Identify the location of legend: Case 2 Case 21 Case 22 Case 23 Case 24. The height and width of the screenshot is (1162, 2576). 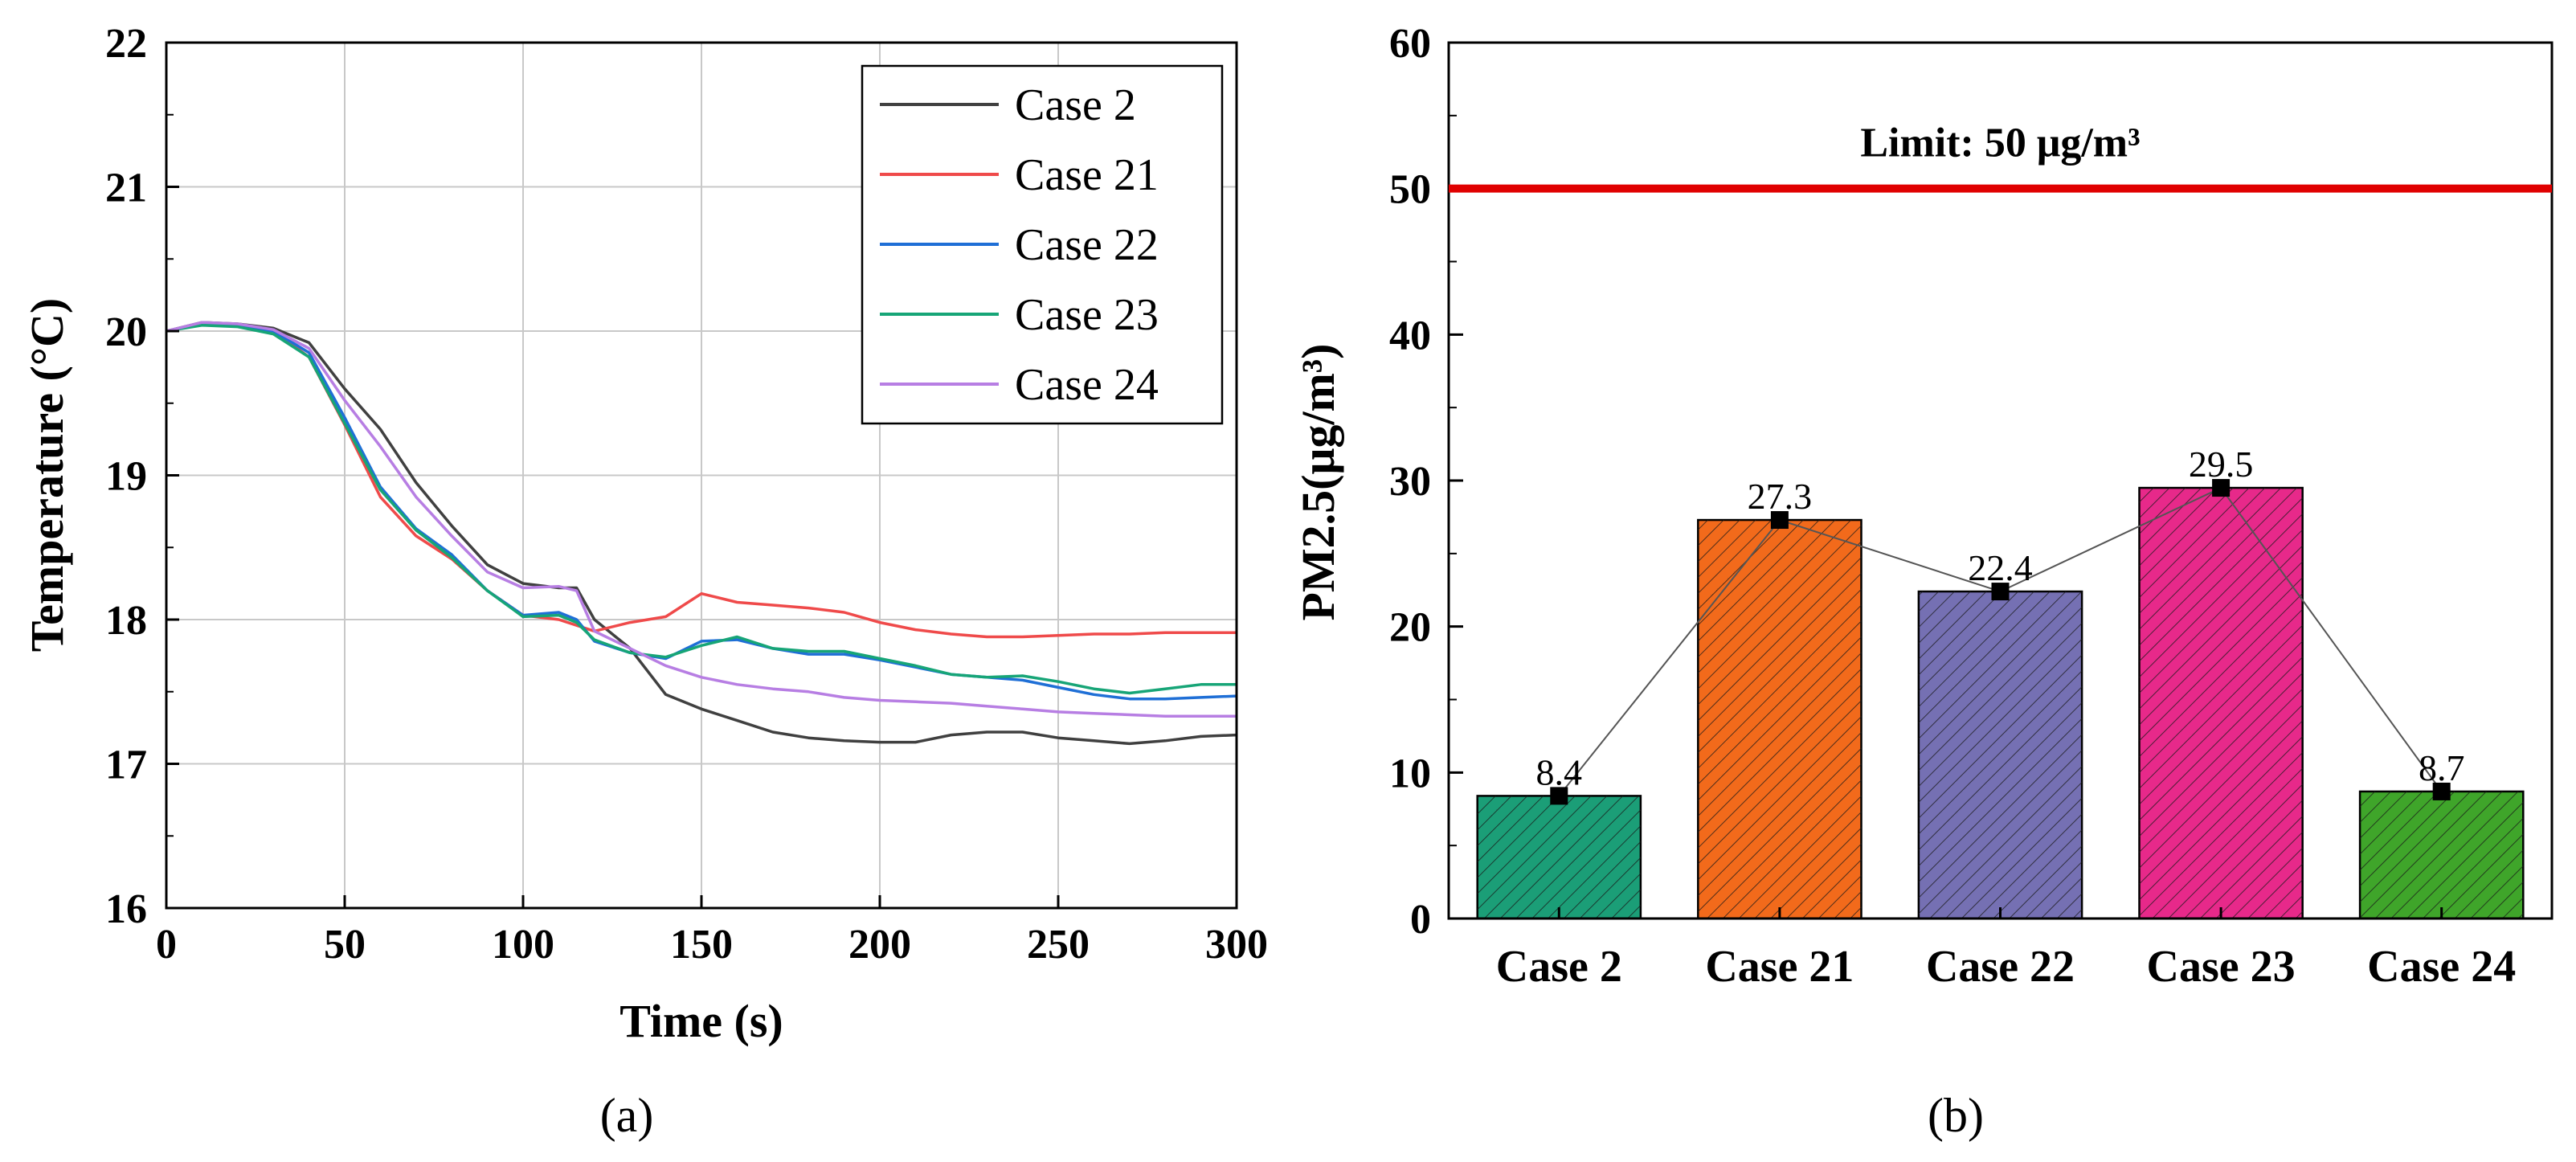
(1043, 245).